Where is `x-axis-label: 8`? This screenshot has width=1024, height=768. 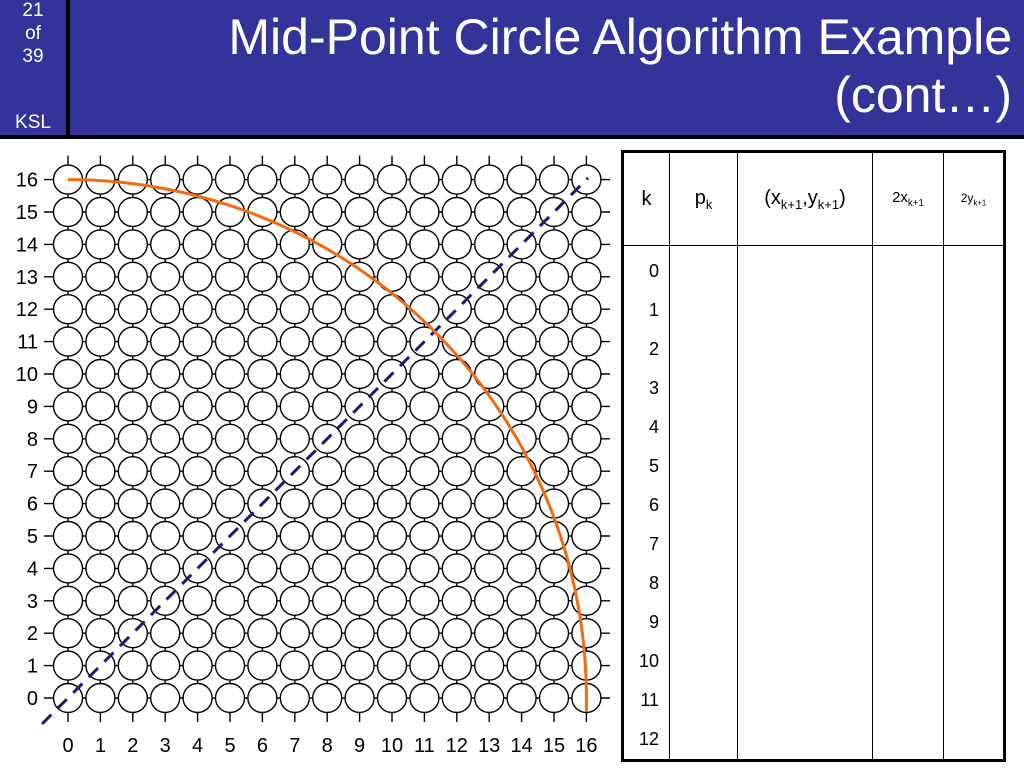
x-axis-label: 8 is located at coordinates (327, 746).